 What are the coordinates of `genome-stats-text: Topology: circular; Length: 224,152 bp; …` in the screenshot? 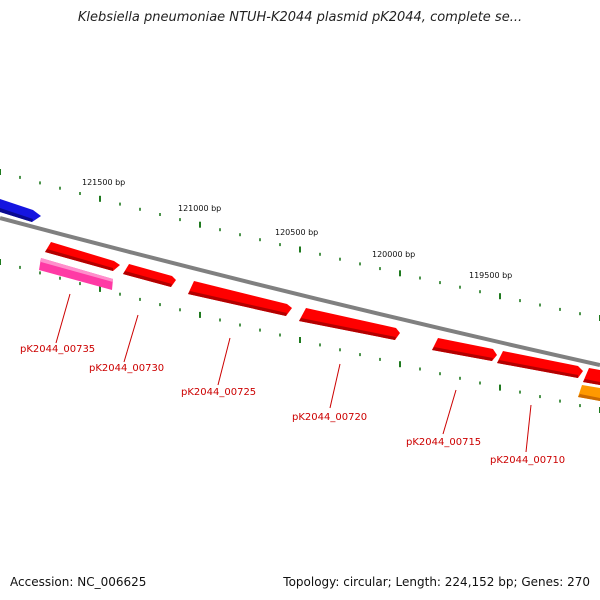 It's located at (436, 582).